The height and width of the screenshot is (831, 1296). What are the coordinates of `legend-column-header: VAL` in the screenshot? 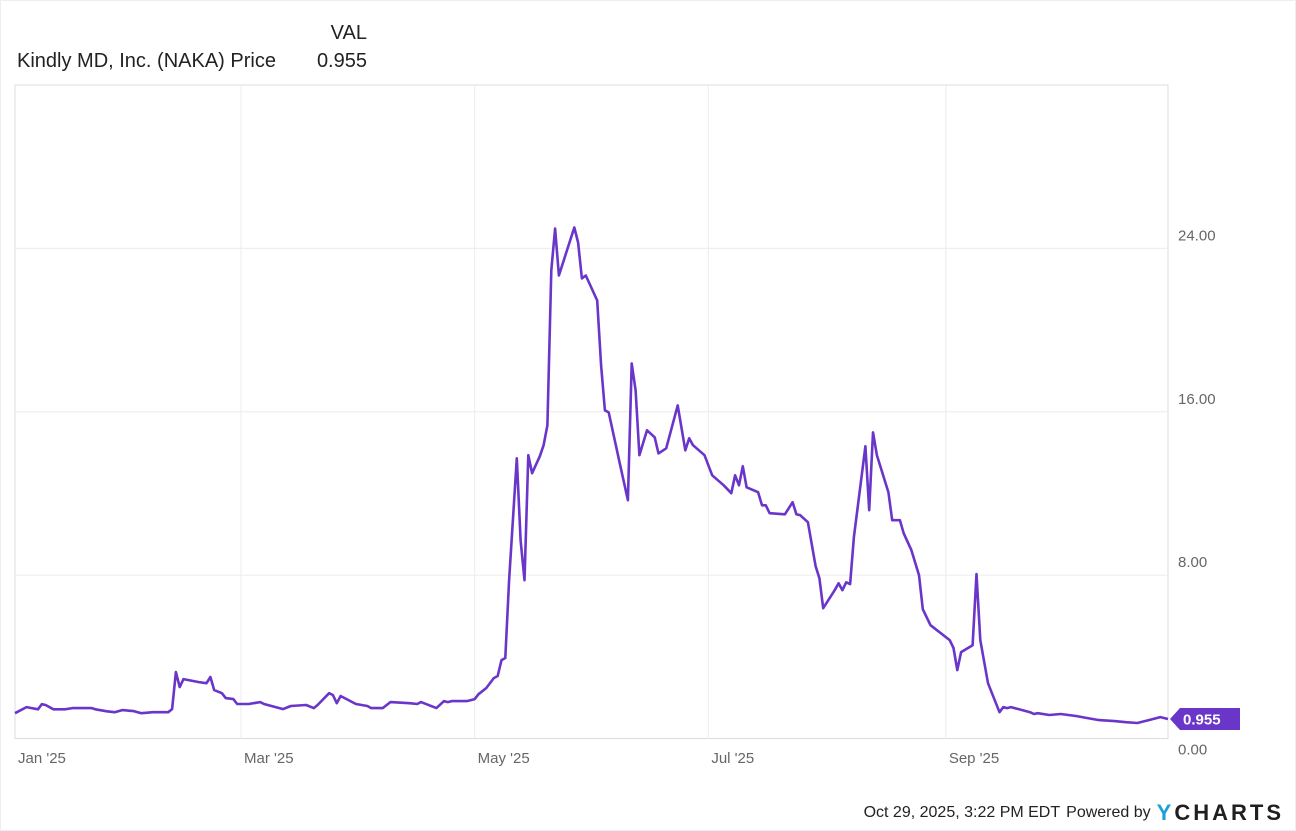 It's located at (348, 33).